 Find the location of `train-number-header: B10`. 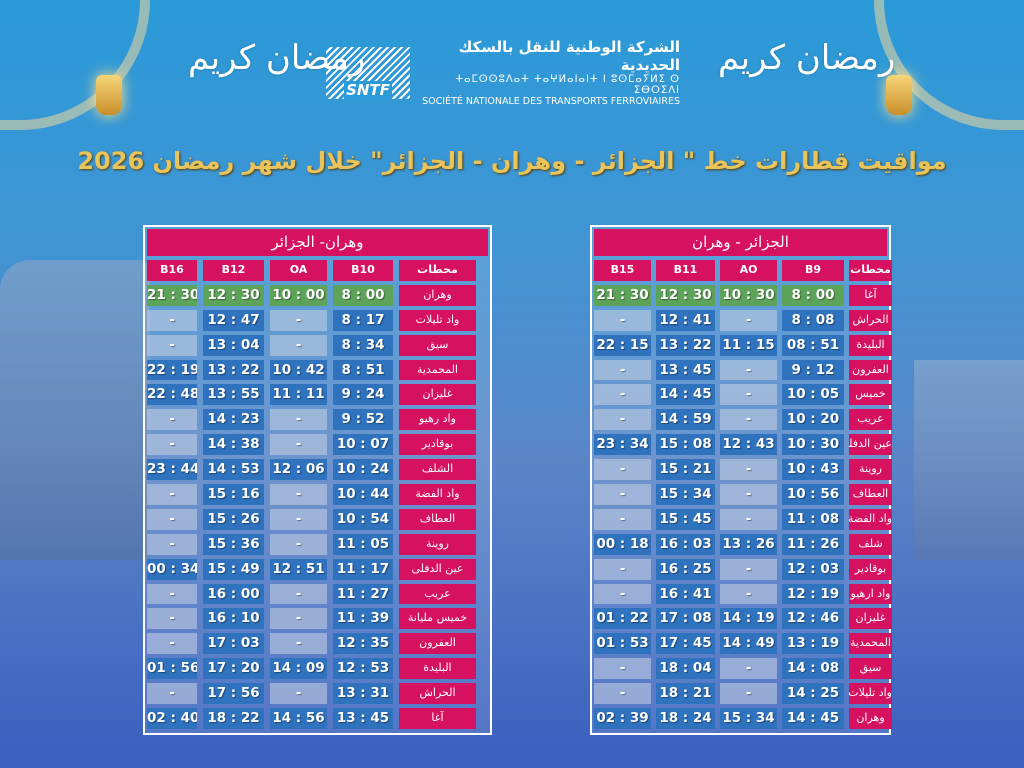

train-number-header: B10 is located at coordinates (363, 270).